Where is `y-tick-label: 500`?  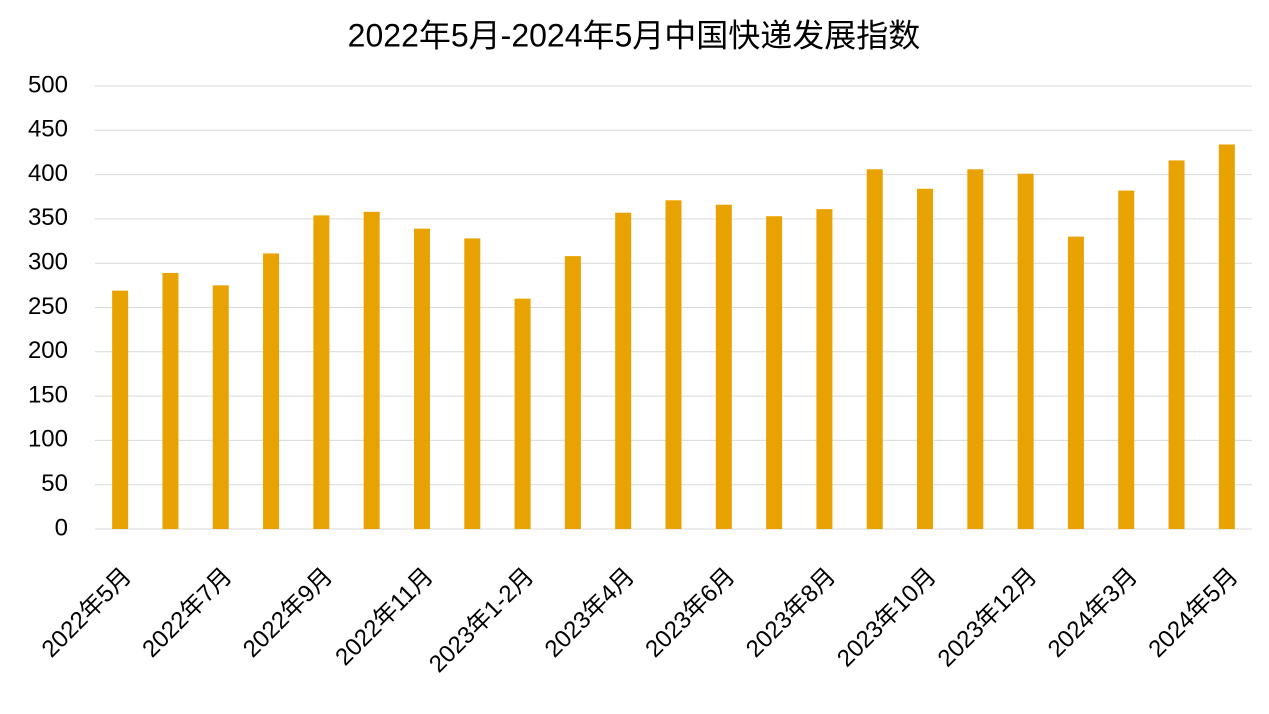 y-tick-label: 500 is located at coordinates (48, 84).